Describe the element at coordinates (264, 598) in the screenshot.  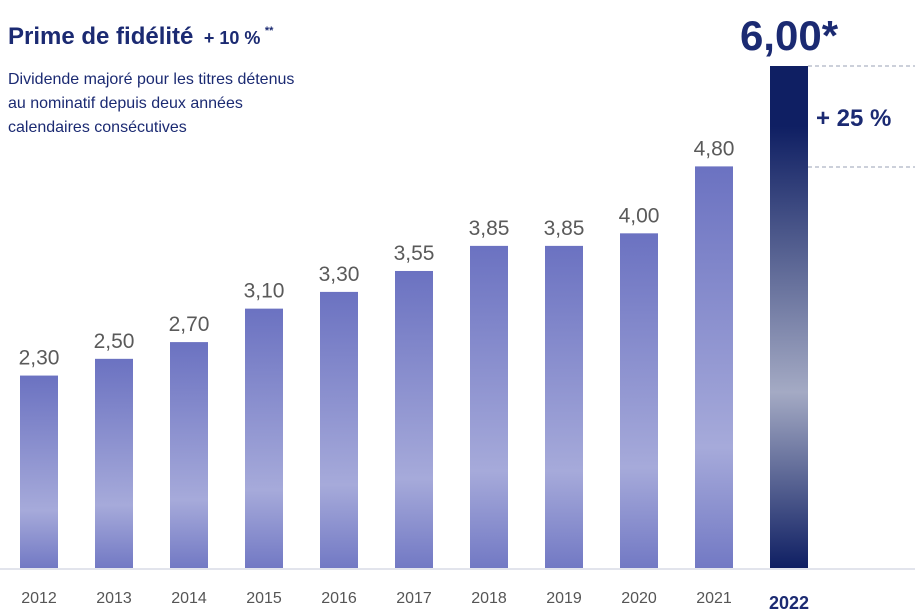
I see `x-tick-label: 2015` at that location.